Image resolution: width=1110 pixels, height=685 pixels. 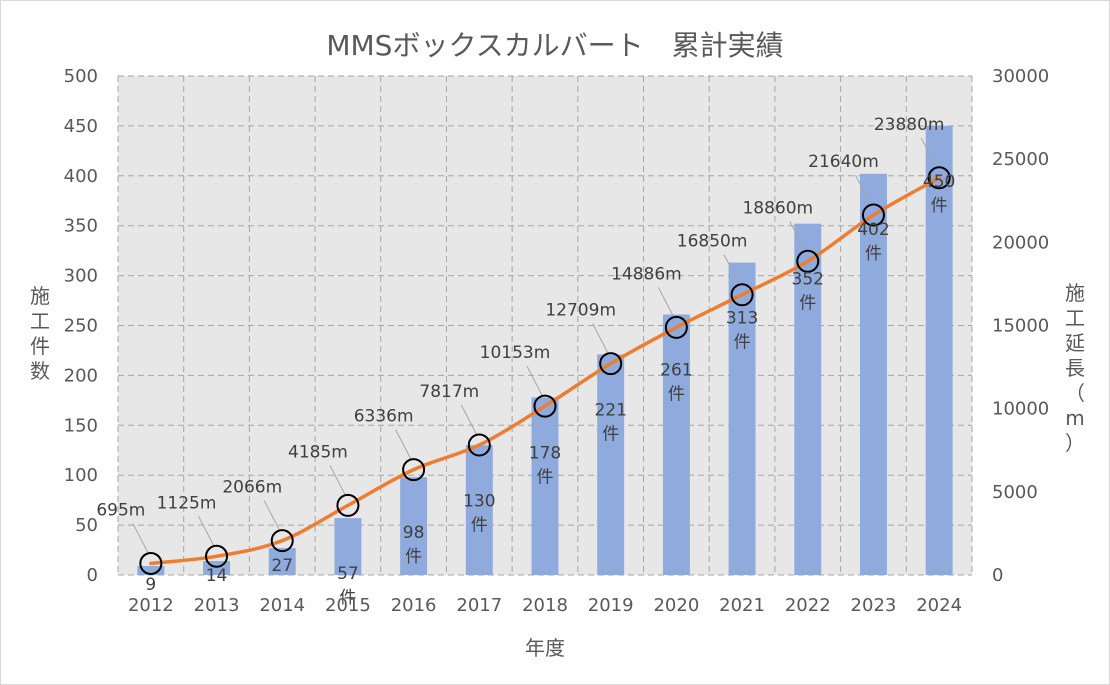 What do you see at coordinates (610, 422) in the screenshot?
I see `bar-data-label: 221 件` at bounding box center [610, 422].